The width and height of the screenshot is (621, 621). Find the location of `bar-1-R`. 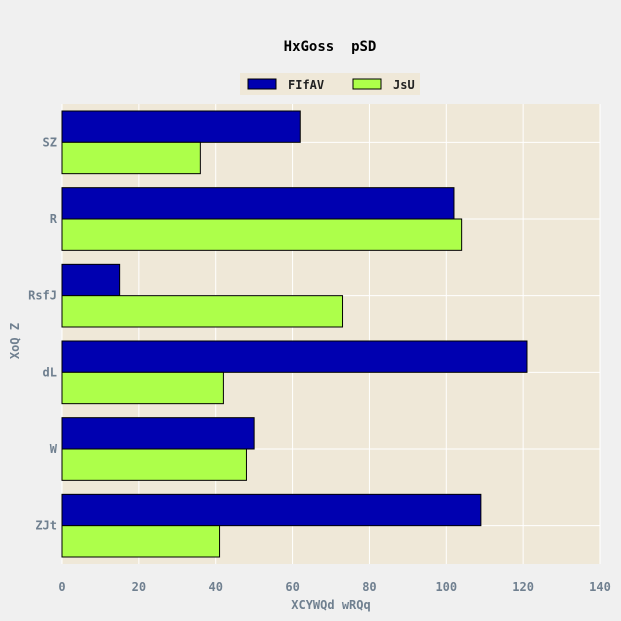

bar-1-R is located at coordinates (258, 203).